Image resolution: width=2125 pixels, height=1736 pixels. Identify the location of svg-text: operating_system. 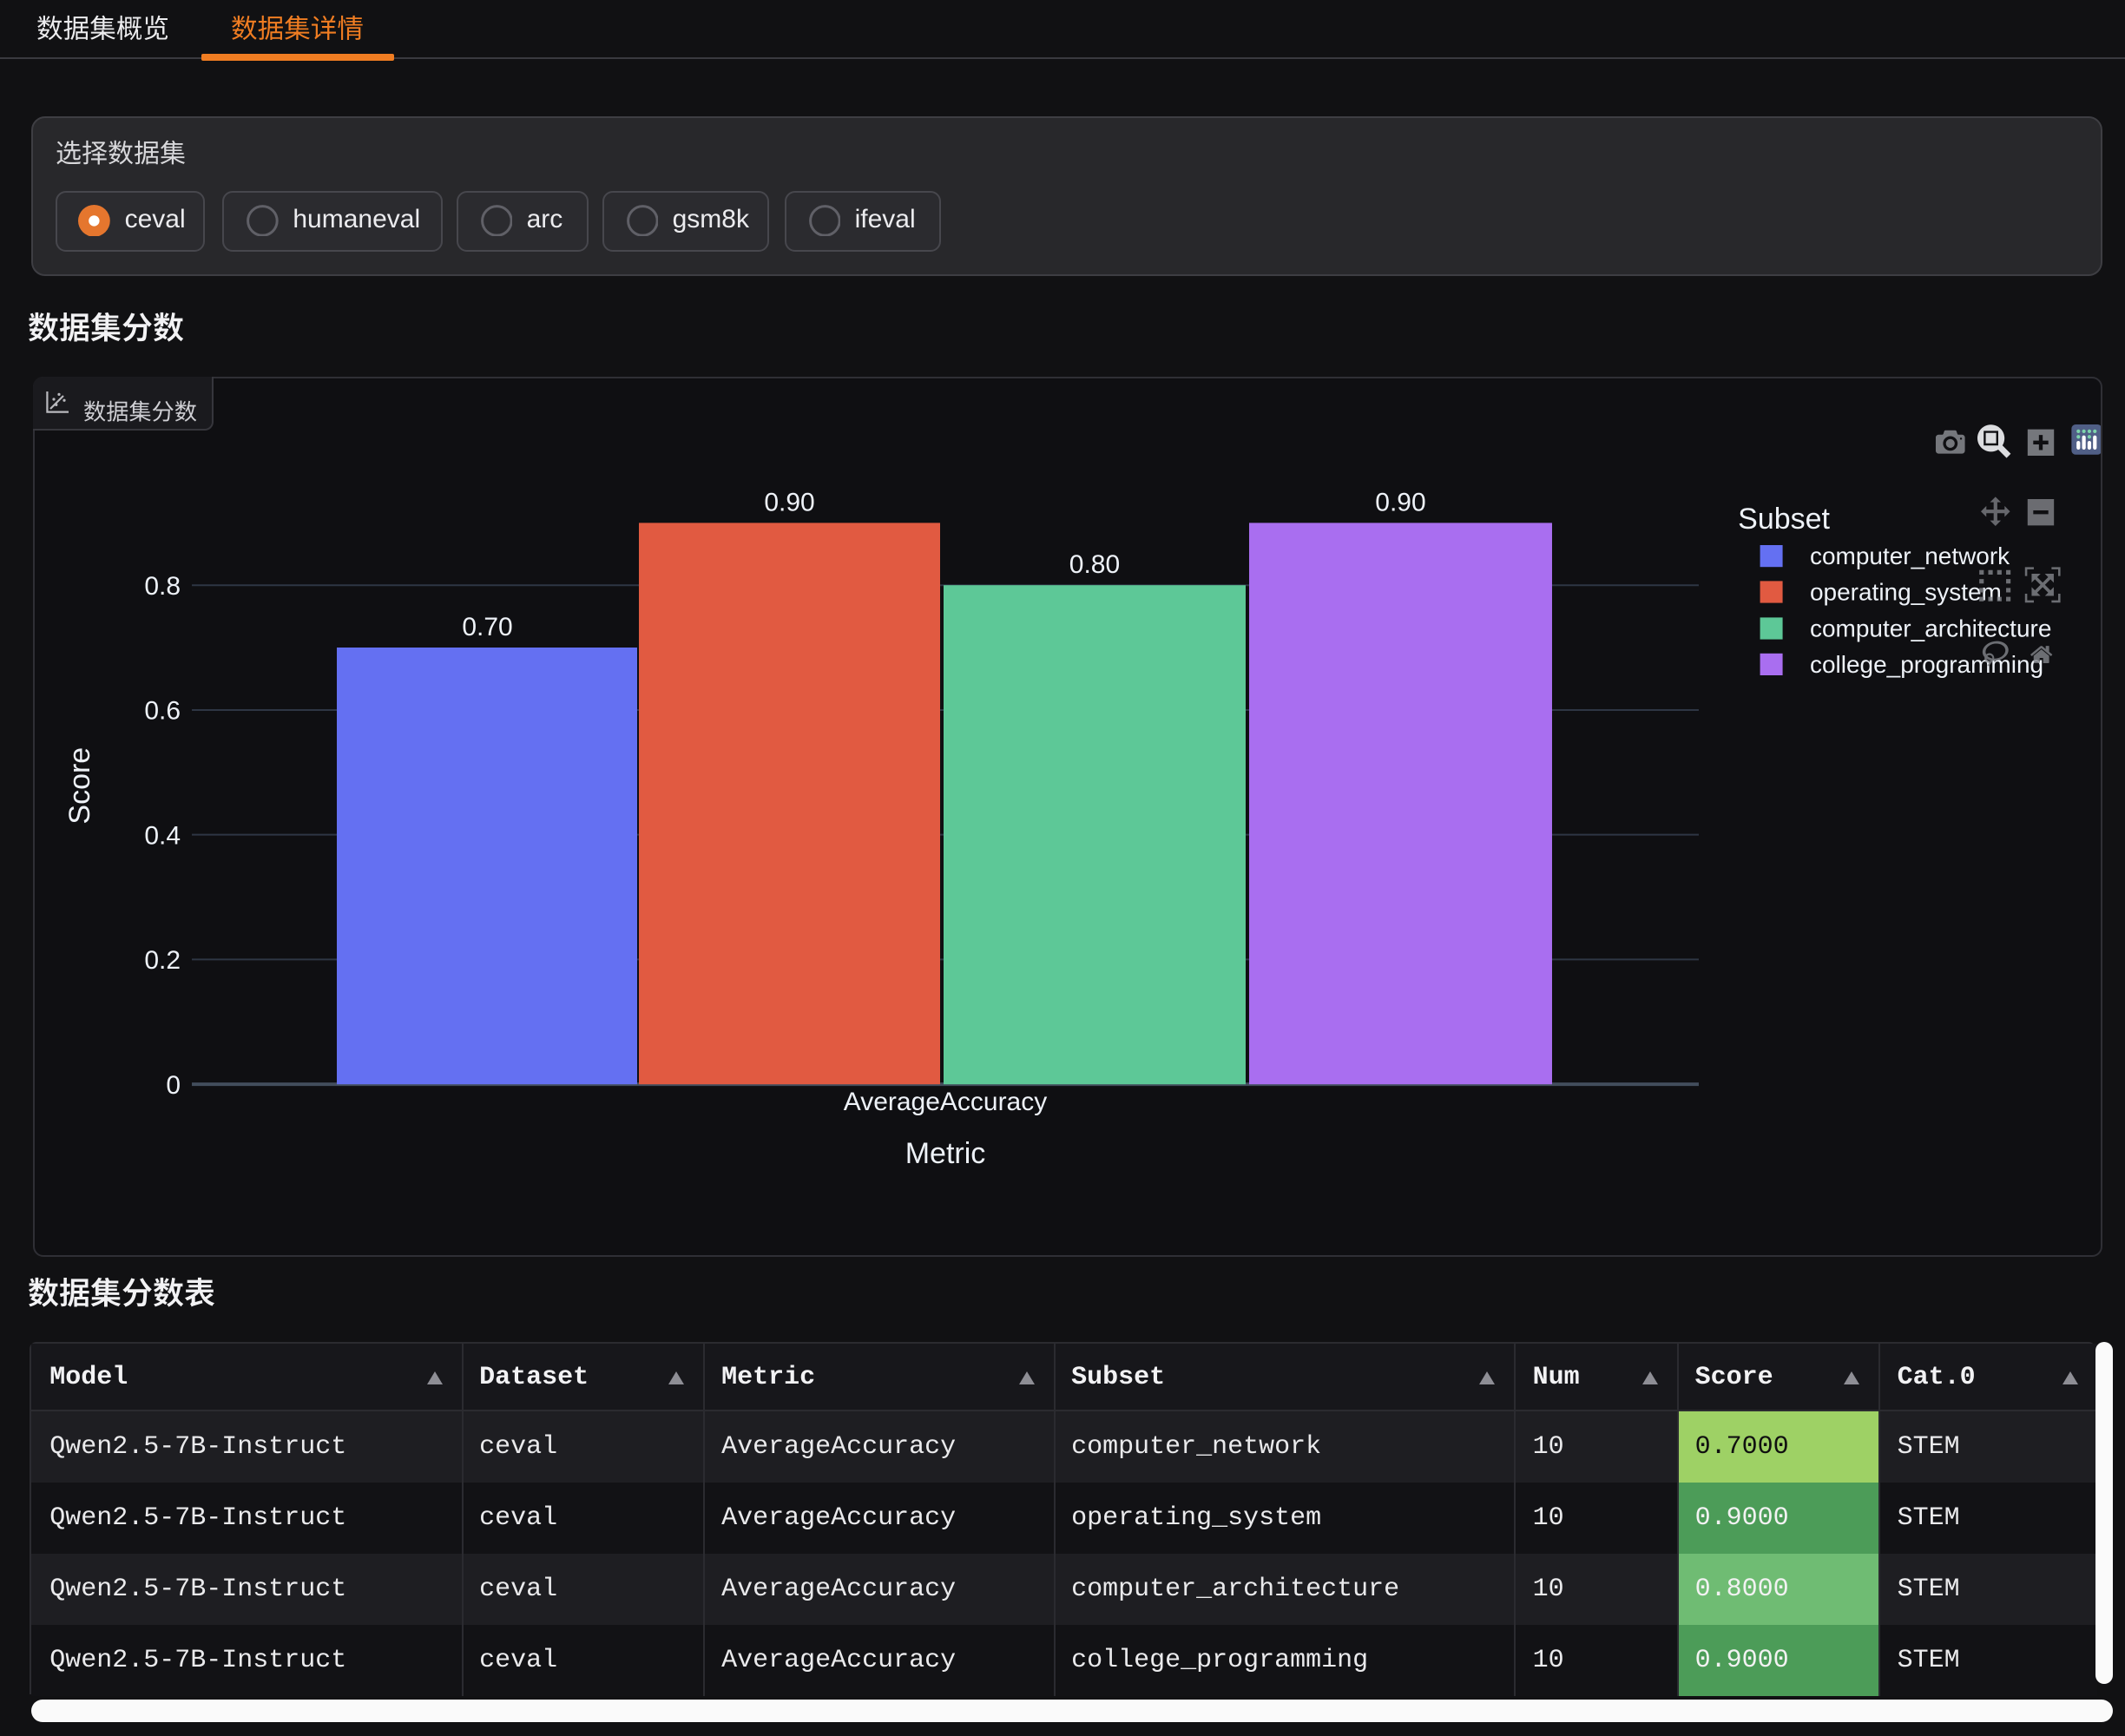
(1905, 592).